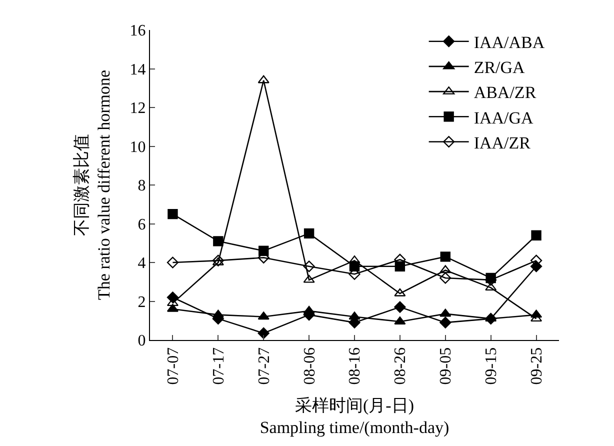 The height and width of the screenshot is (446, 614). I want to click on x-tick-label: 08-26, so click(401, 366).